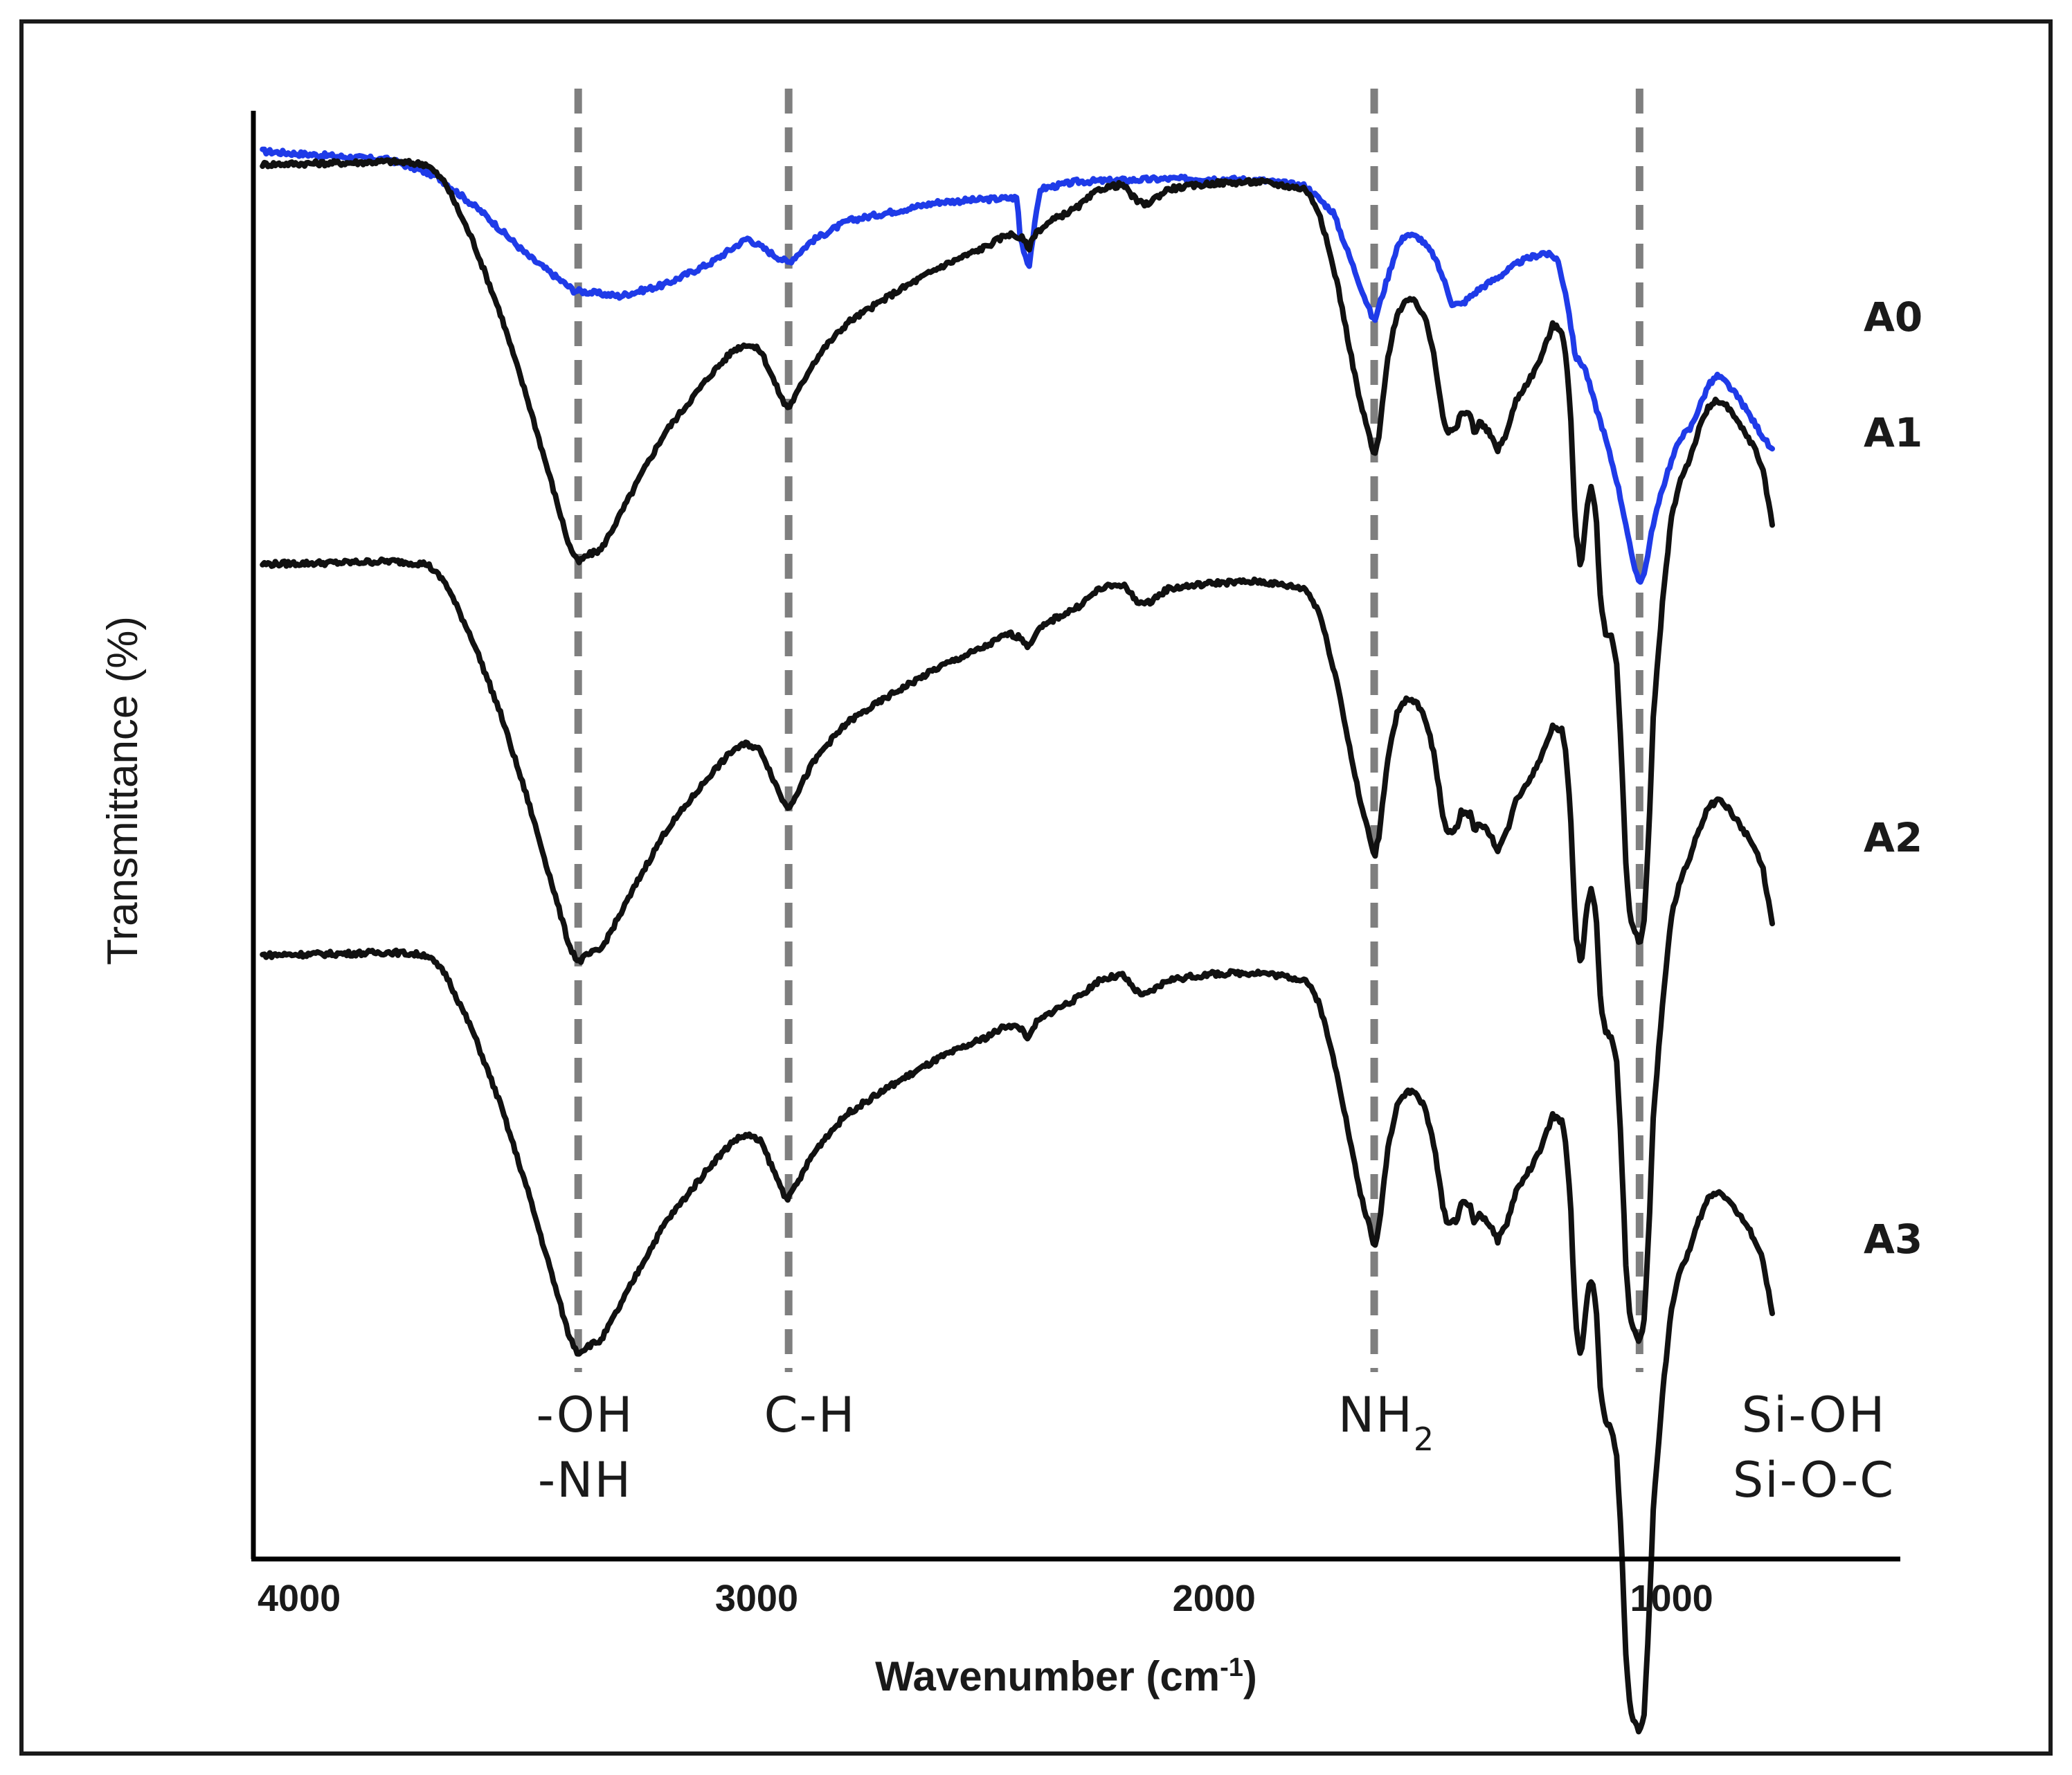 The height and width of the screenshot is (1775, 2072). I want to click on annotation-3: Si-OH Si-O-C, so click(1814, 1447).